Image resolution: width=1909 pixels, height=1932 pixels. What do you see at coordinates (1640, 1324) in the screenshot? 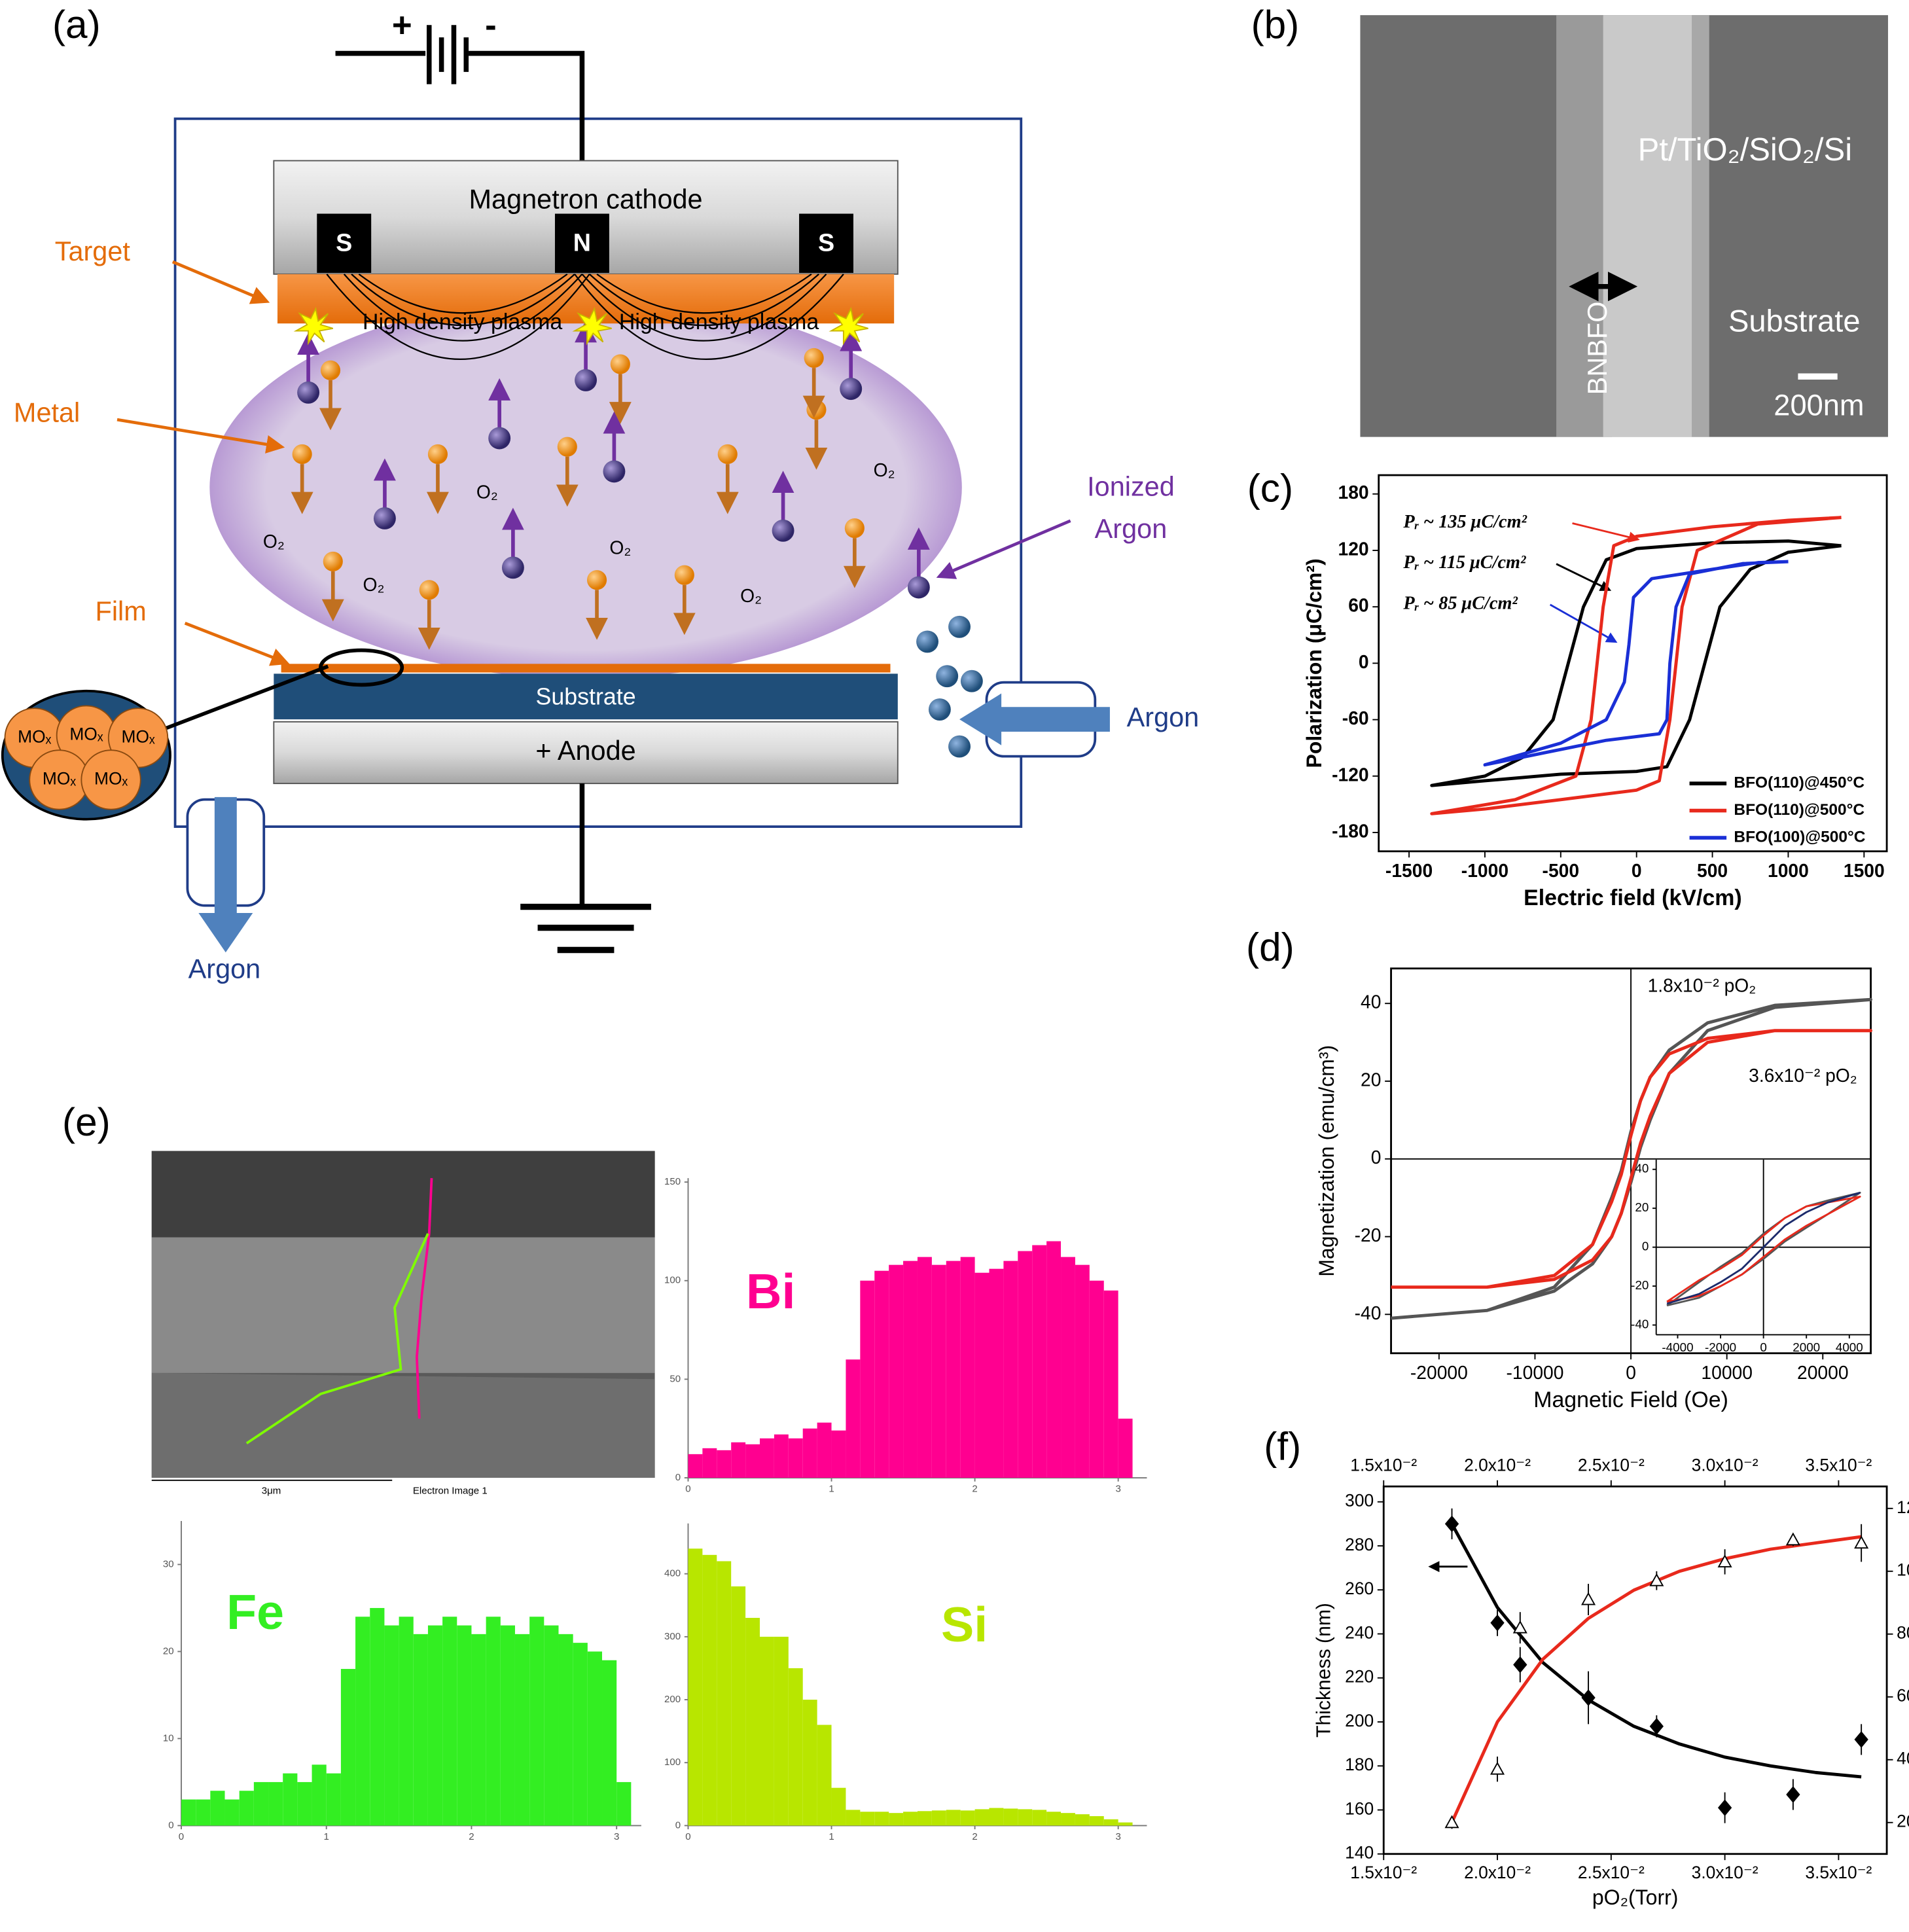
I see `y-tick-label: -40` at bounding box center [1640, 1324].